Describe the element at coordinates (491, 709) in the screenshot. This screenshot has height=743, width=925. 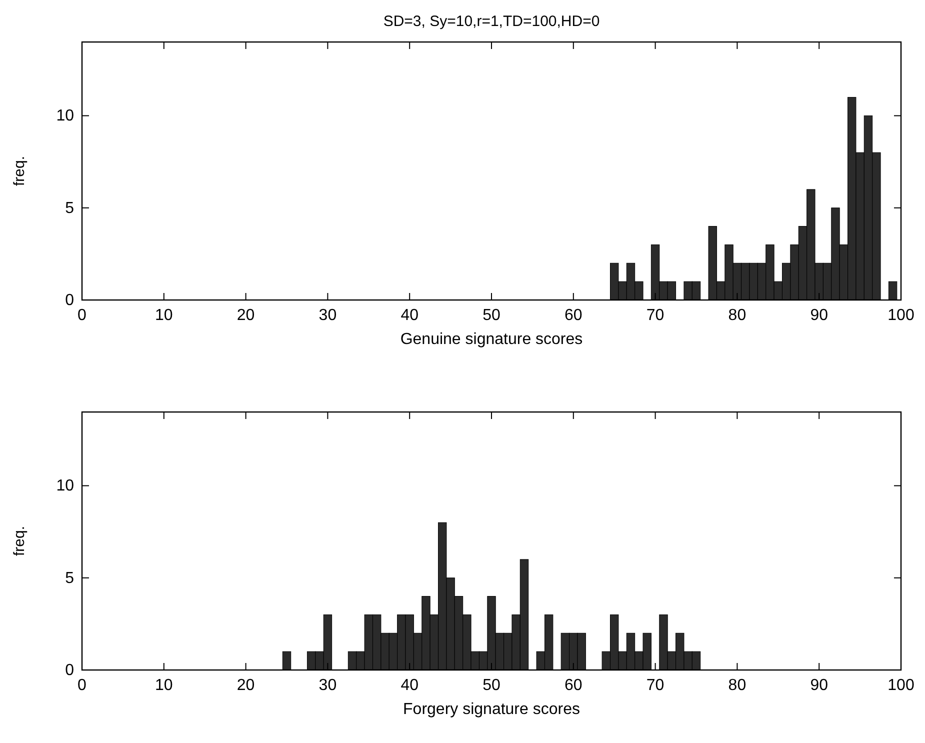
I see `x-axis-title: Forgery signature scores` at that location.